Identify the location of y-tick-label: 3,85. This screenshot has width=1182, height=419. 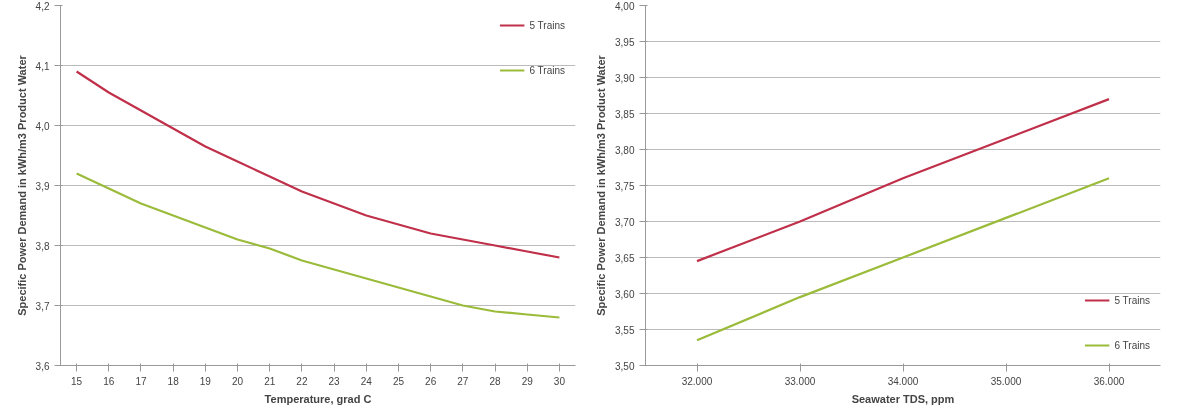
(625, 114).